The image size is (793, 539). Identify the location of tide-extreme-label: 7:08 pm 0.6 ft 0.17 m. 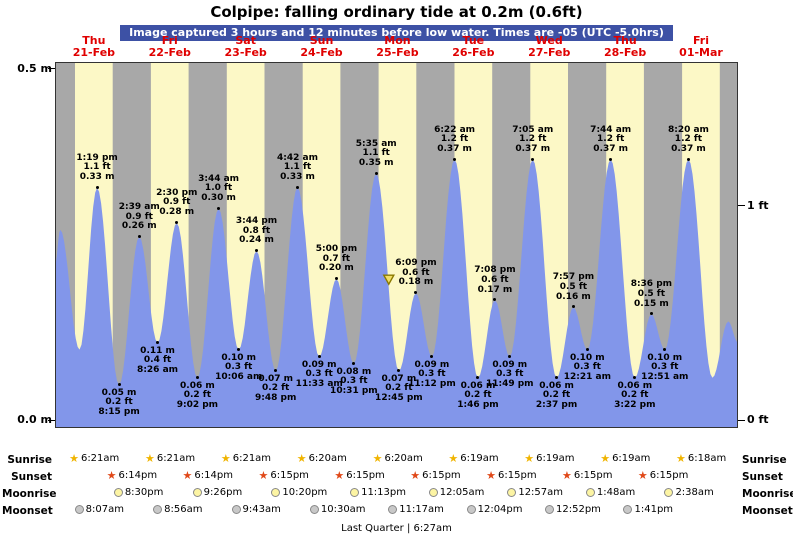
(495, 280).